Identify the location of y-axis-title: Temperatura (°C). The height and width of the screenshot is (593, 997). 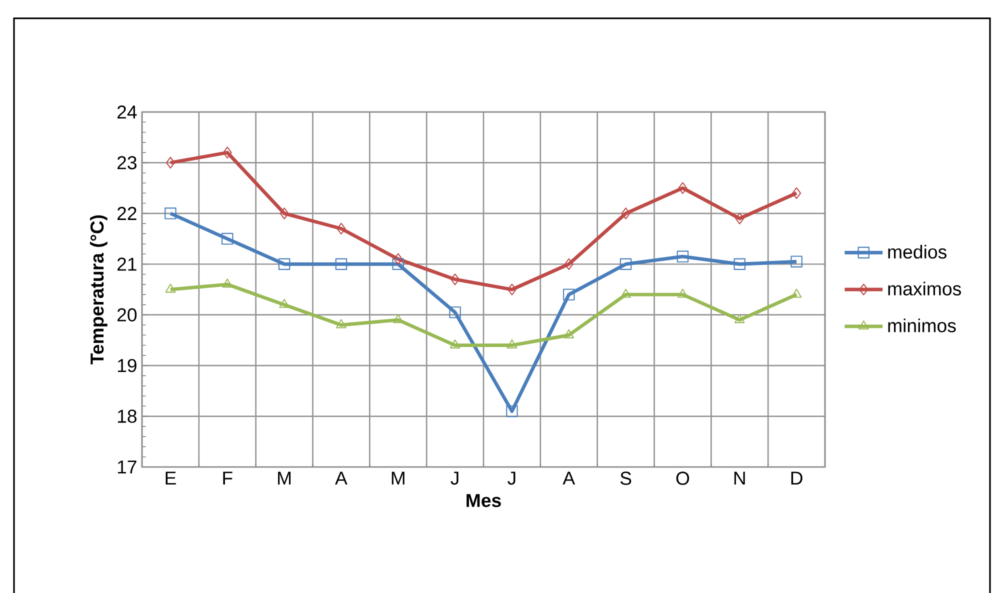
(99, 289).